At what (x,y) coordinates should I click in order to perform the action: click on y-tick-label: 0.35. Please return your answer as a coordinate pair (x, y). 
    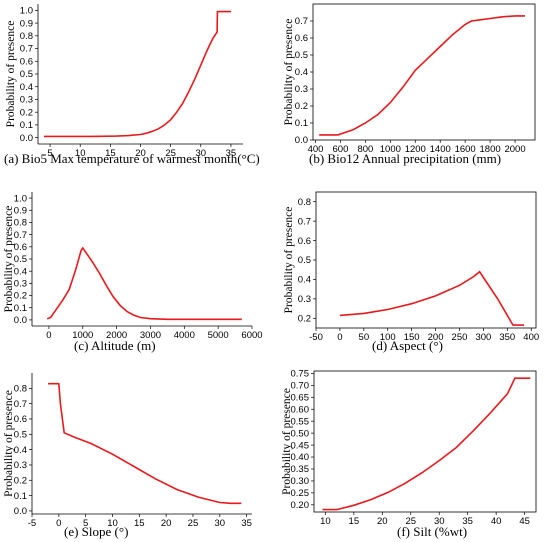
    Looking at the image, I should click on (300, 469).